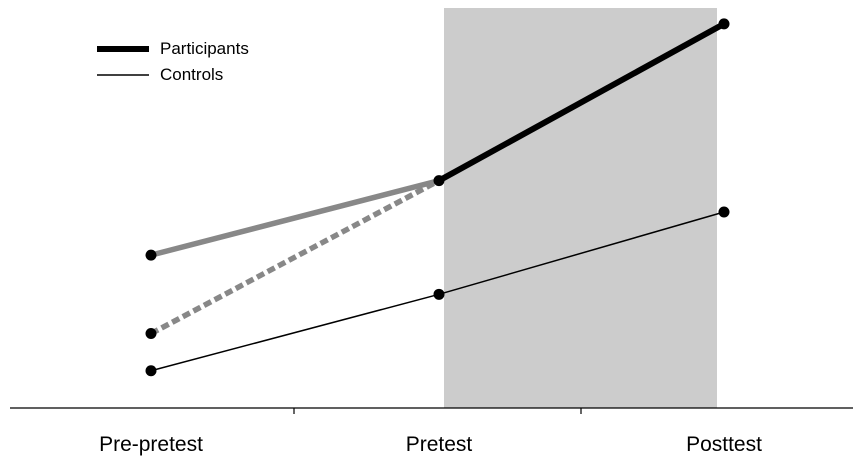  What do you see at coordinates (724, 444) in the screenshot?
I see `x-tick-label-2: Posttest` at bounding box center [724, 444].